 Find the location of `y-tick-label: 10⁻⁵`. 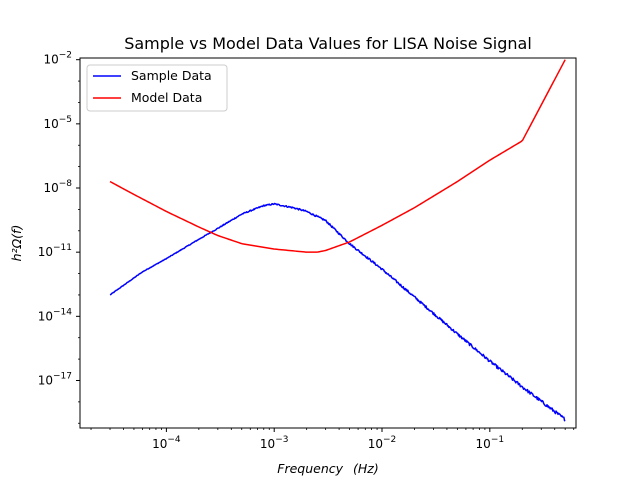

y-tick-label: 10⁻⁵ is located at coordinates (57, 123).